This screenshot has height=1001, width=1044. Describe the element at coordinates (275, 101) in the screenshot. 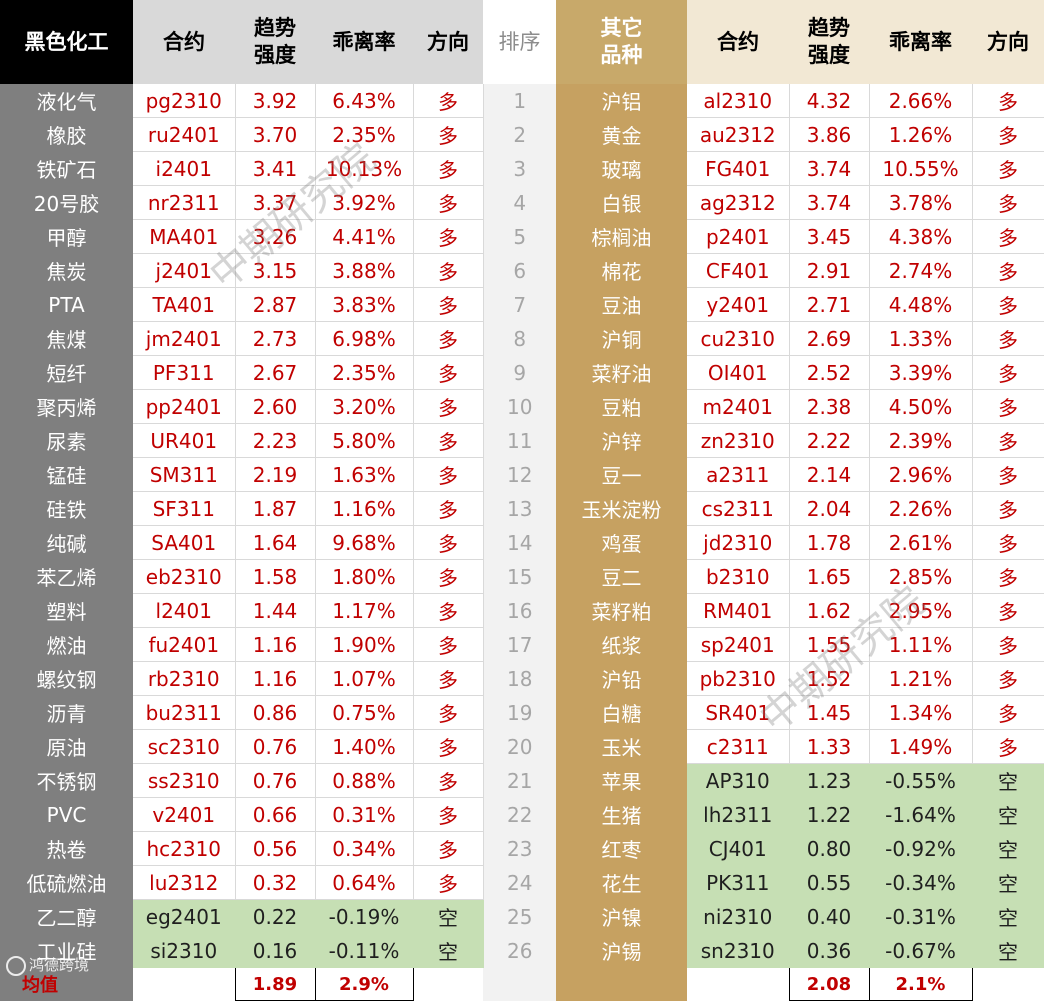

I see `left-trend-strength: 3.92` at that location.